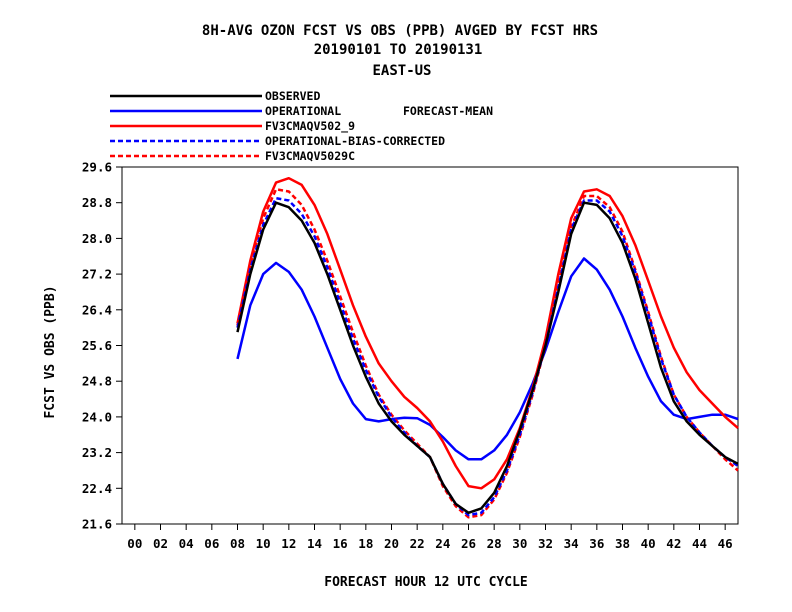  What do you see at coordinates (97, 381) in the screenshot?
I see `y-tick-label: 24.8` at bounding box center [97, 381].